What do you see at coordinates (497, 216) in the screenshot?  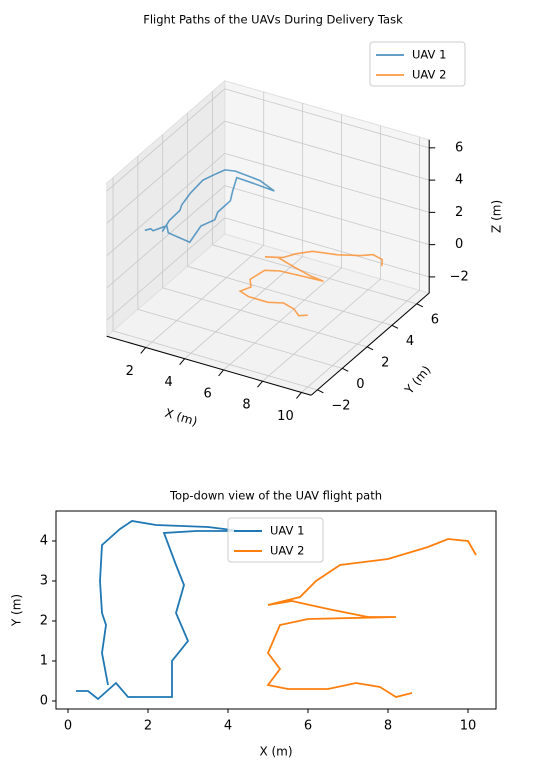 I see `z-axis-label: Z (m)` at bounding box center [497, 216].